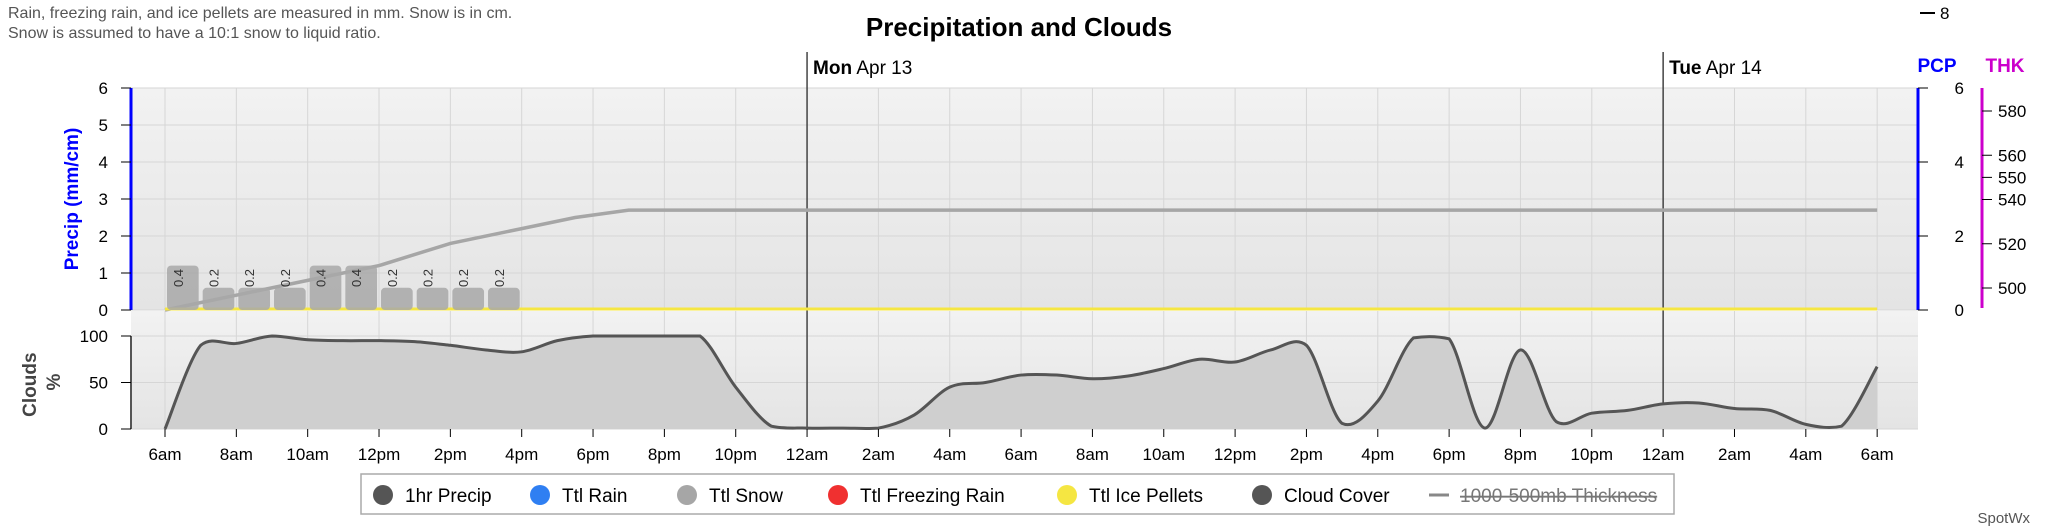 The image size is (2048, 526). Describe the element at coordinates (42, 382) in the screenshot. I see `cloud-y-label: Clouds %` at that location.